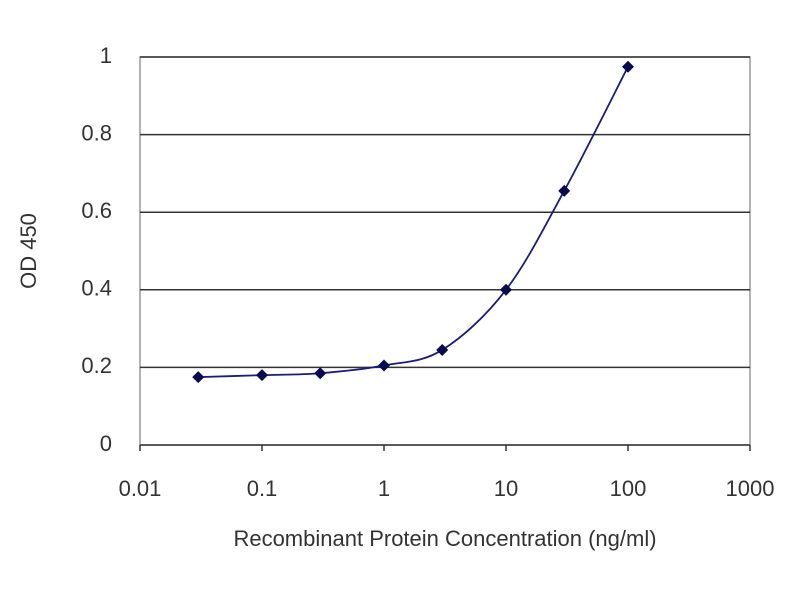 The image size is (800, 600). What do you see at coordinates (262, 488) in the screenshot?
I see `x-tick-label: 0.1` at bounding box center [262, 488].